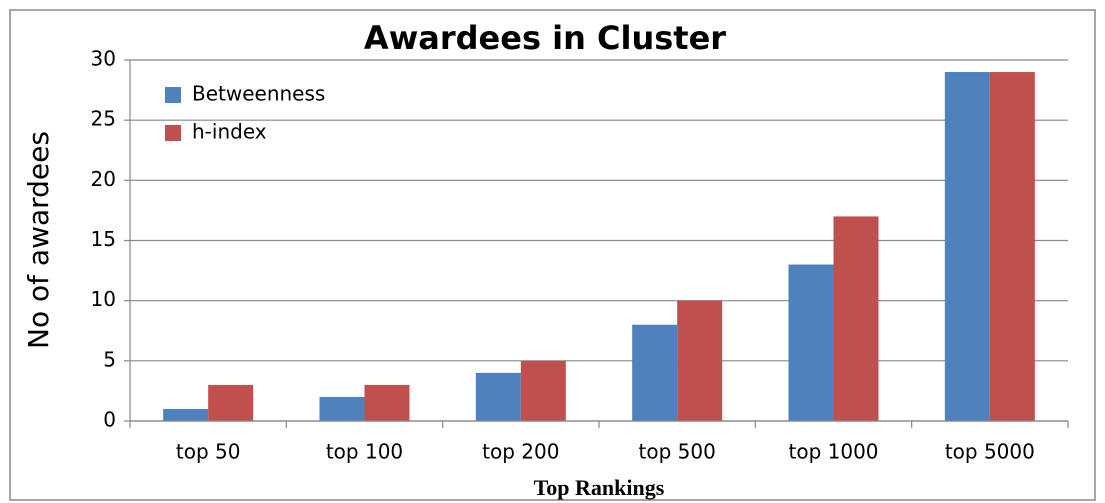  What do you see at coordinates (599, 487) in the screenshot?
I see `x-axis-label: Top Rankings` at bounding box center [599, 487].